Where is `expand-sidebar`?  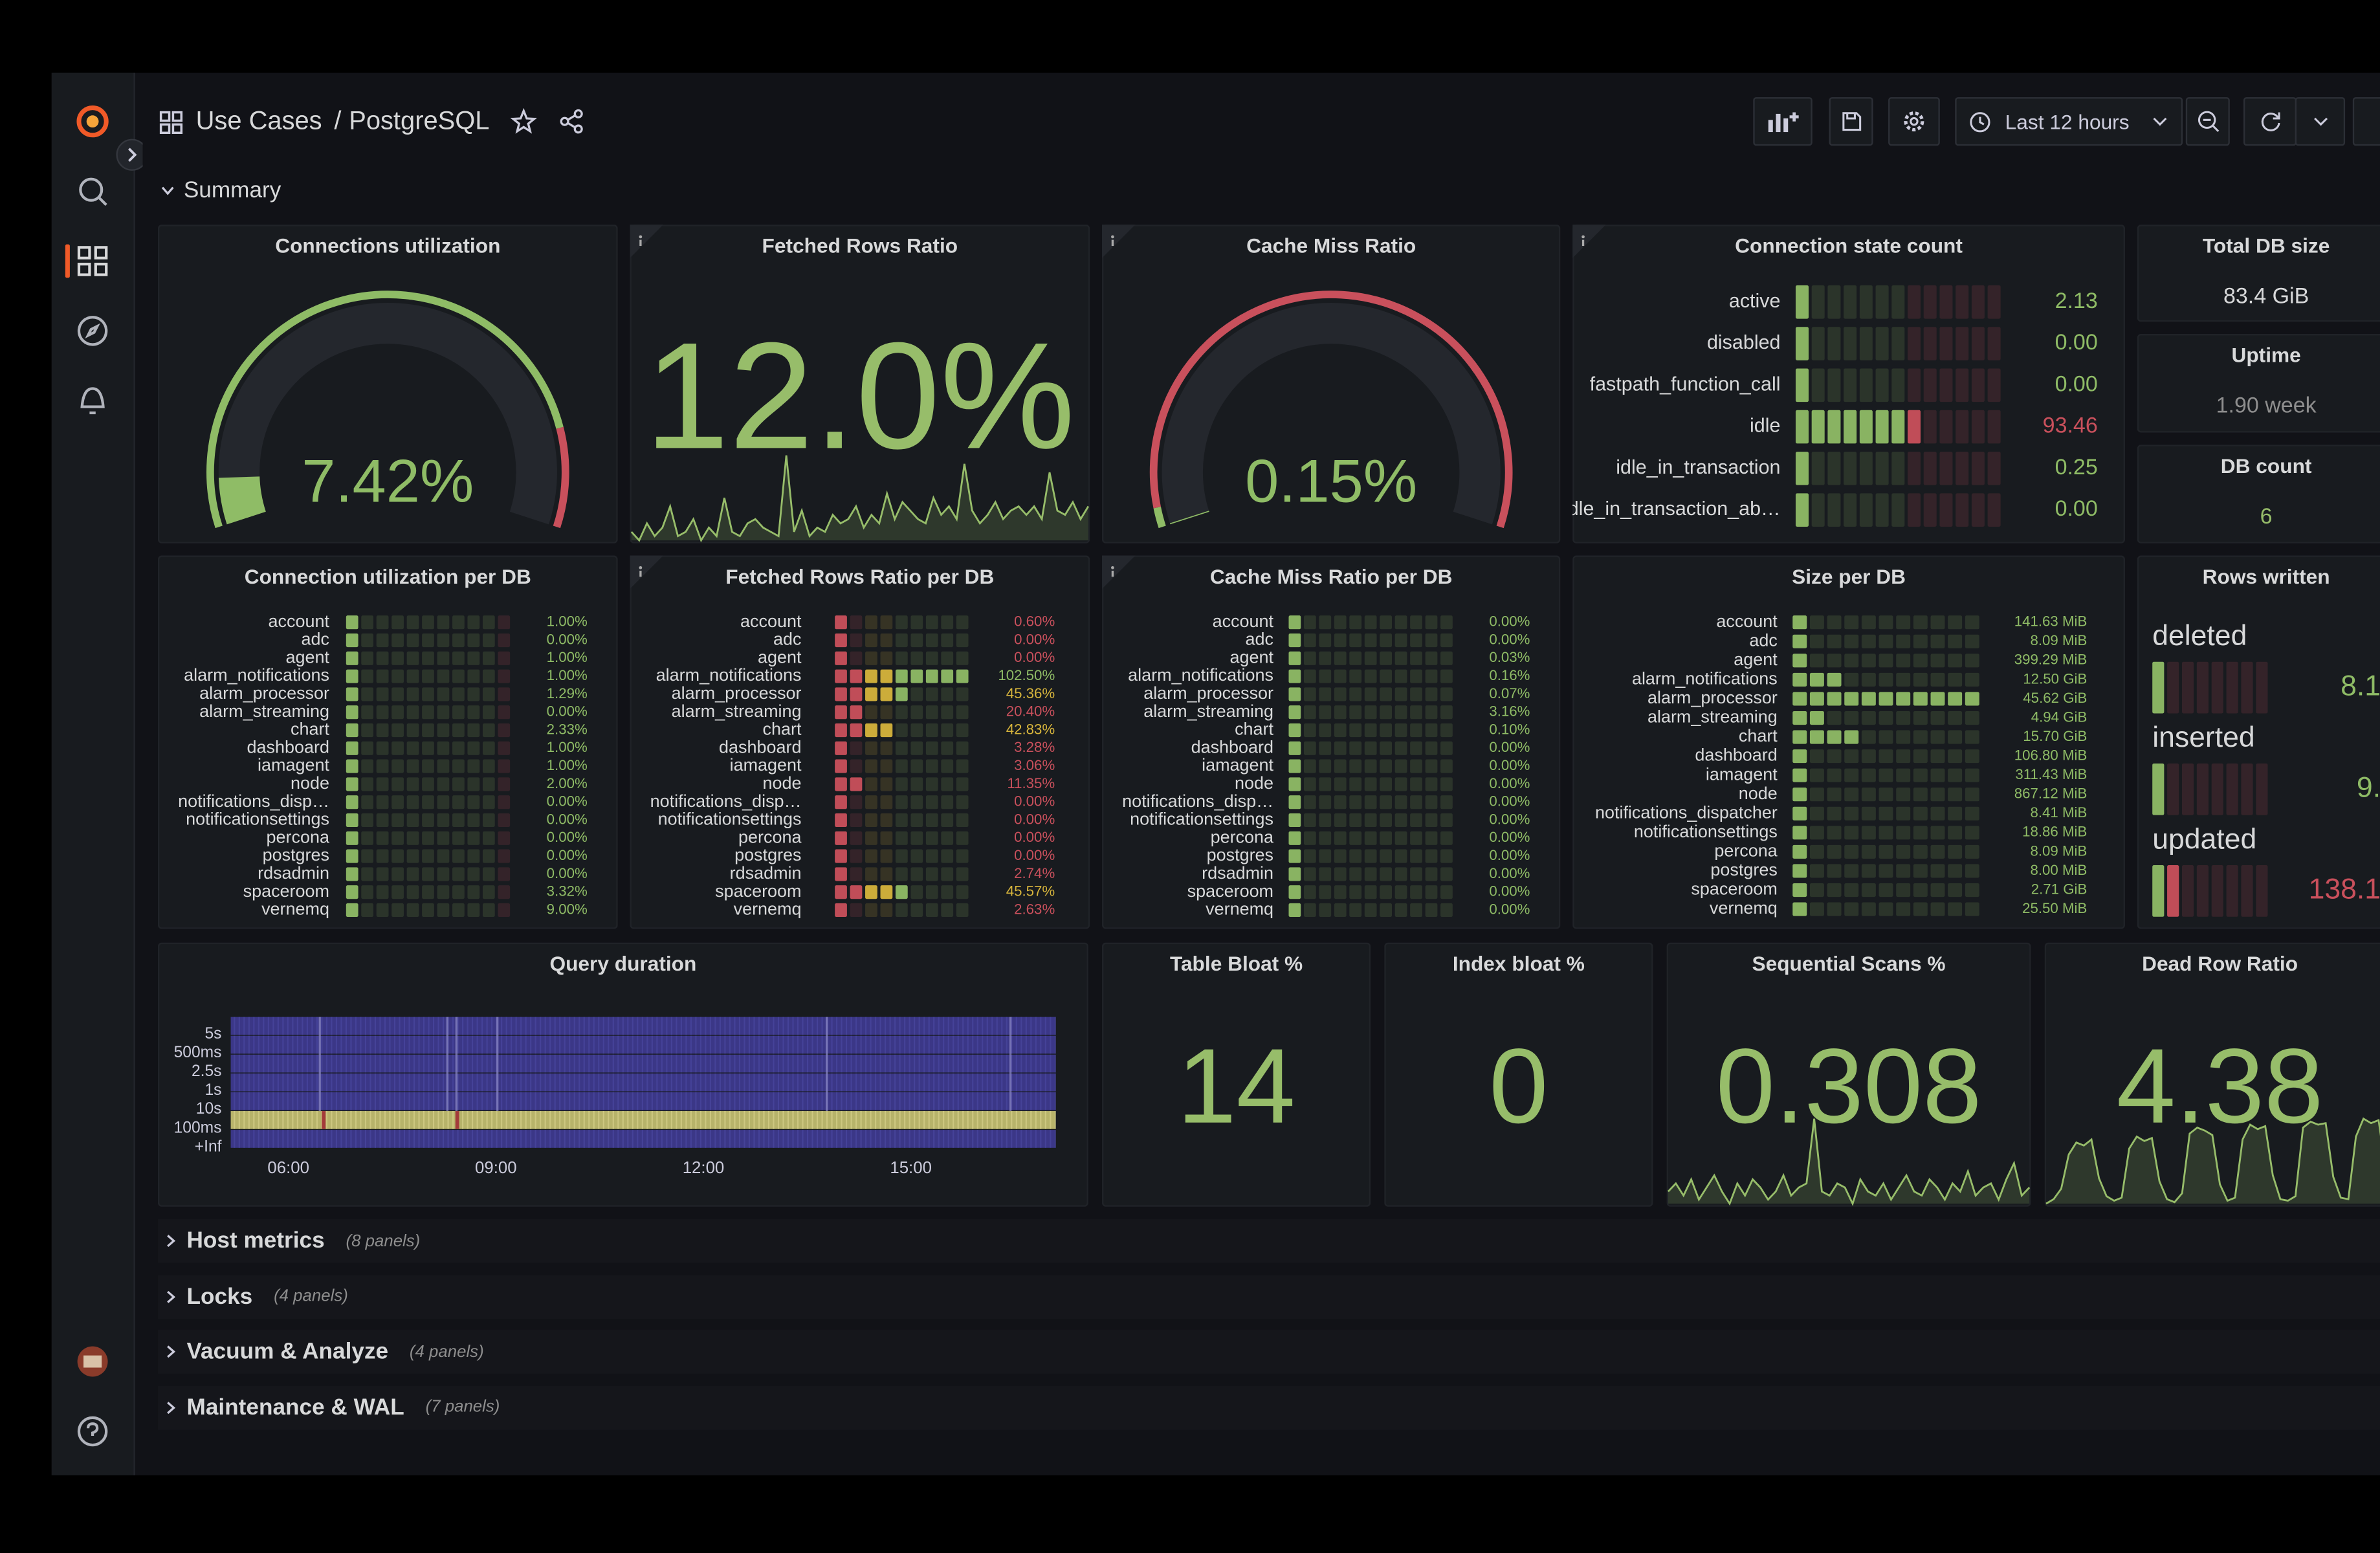 expand-sidebar is located at coordinates (129, 154).